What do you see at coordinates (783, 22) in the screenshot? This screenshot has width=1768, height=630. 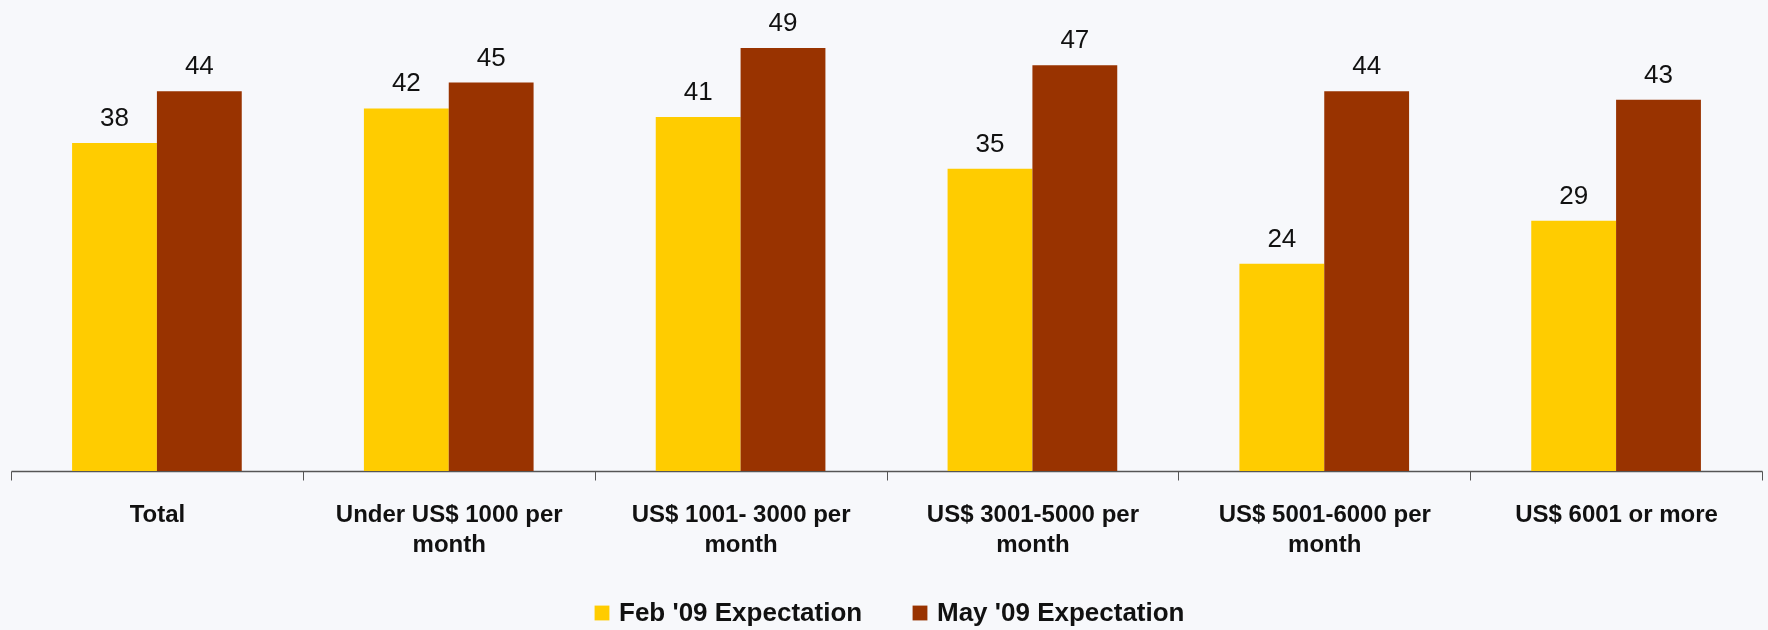 I see `data-label: 49` at bounding box center [783, 22].